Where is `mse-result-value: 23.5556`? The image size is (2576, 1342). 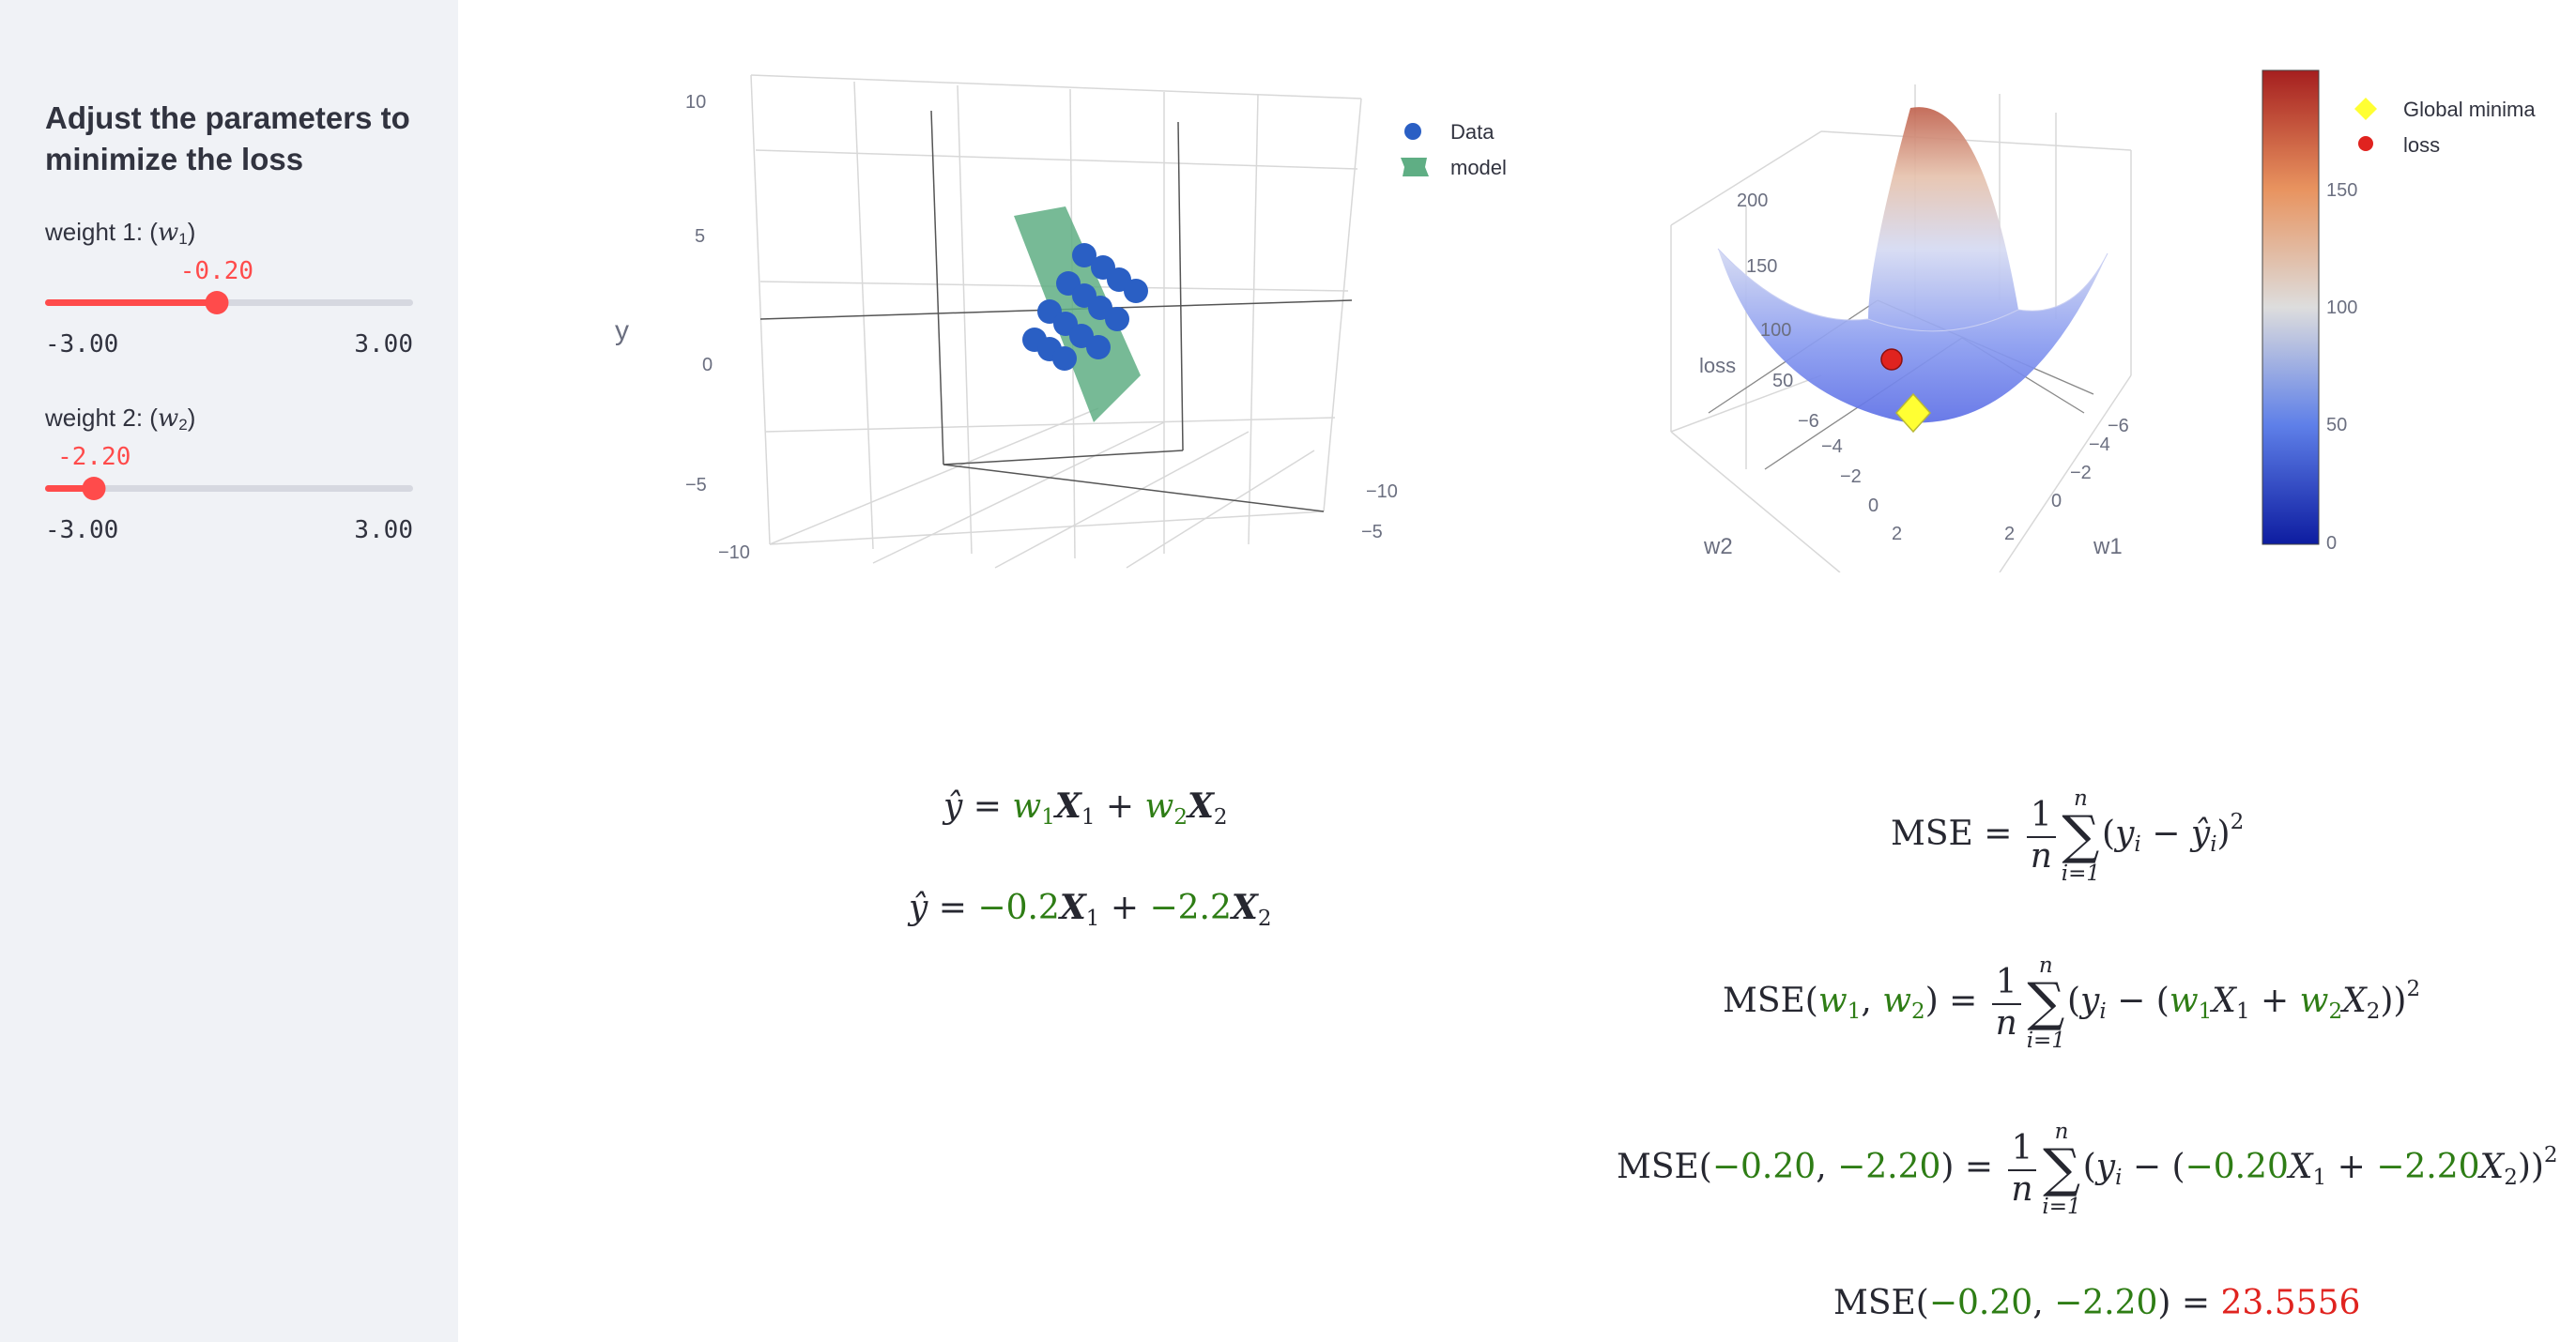 mse-result-value: 23.5556 is located at coordinates (2291, 1303).